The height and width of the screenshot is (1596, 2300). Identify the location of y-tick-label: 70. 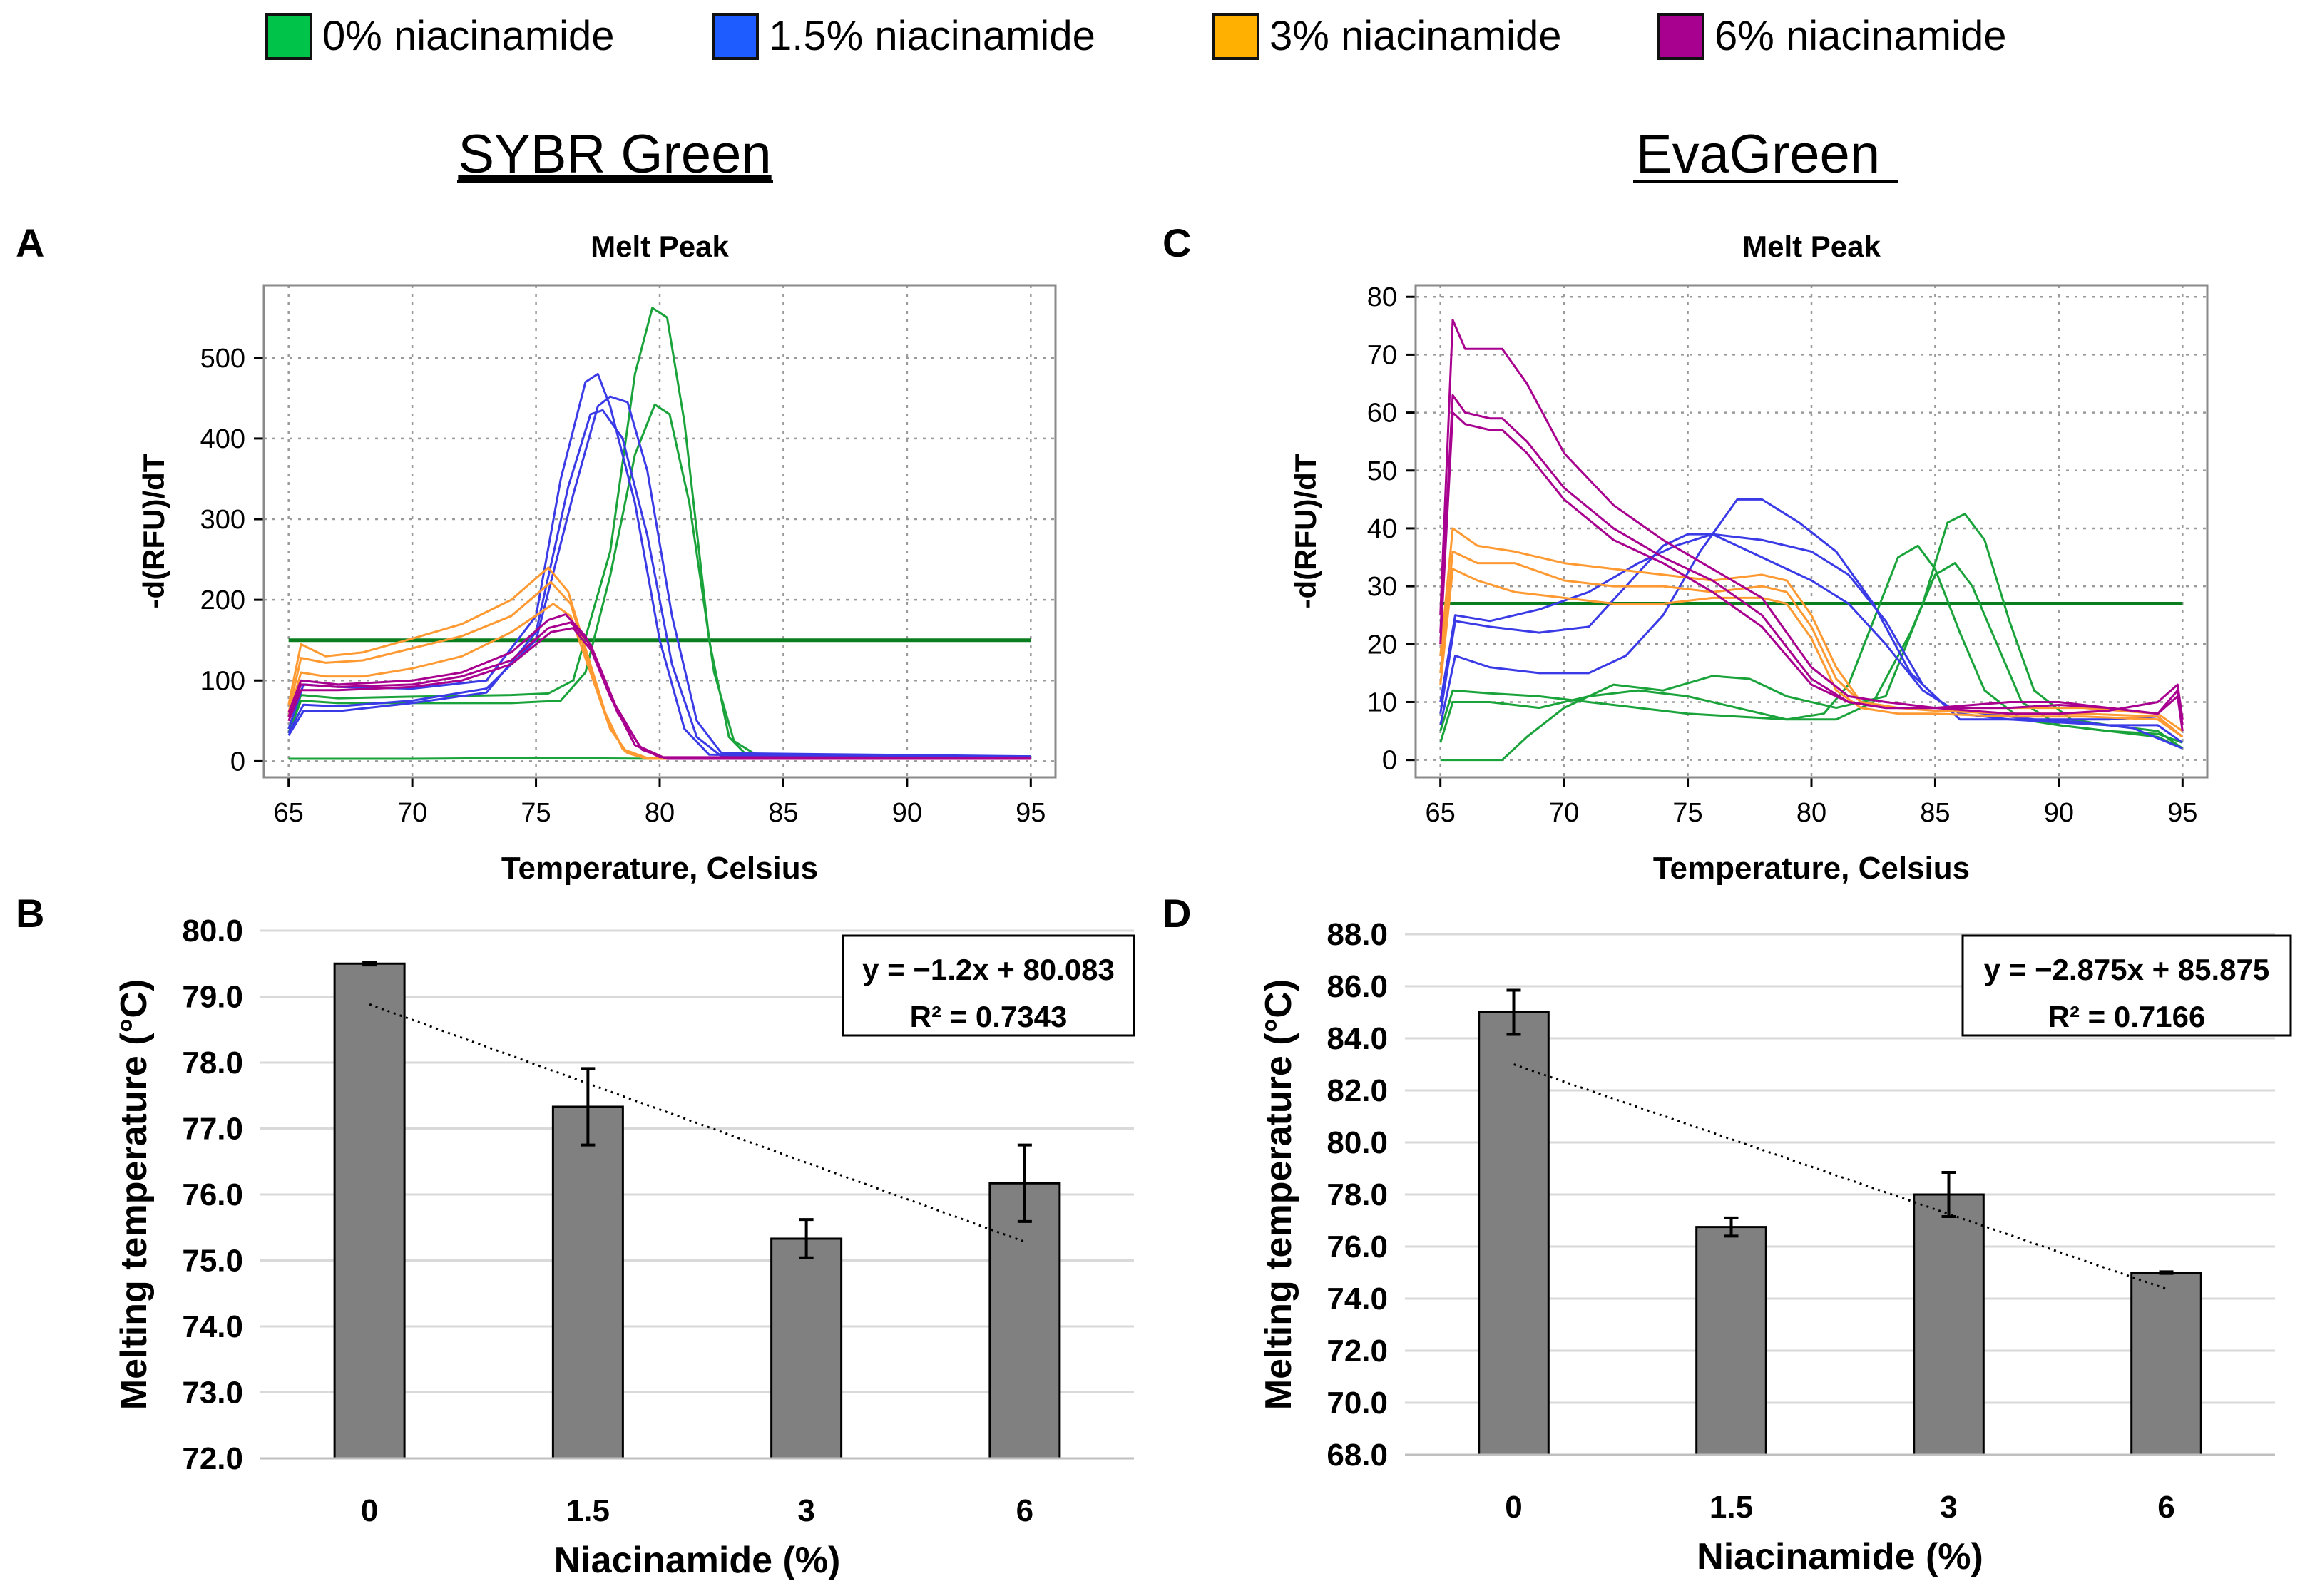
(1382, 355).